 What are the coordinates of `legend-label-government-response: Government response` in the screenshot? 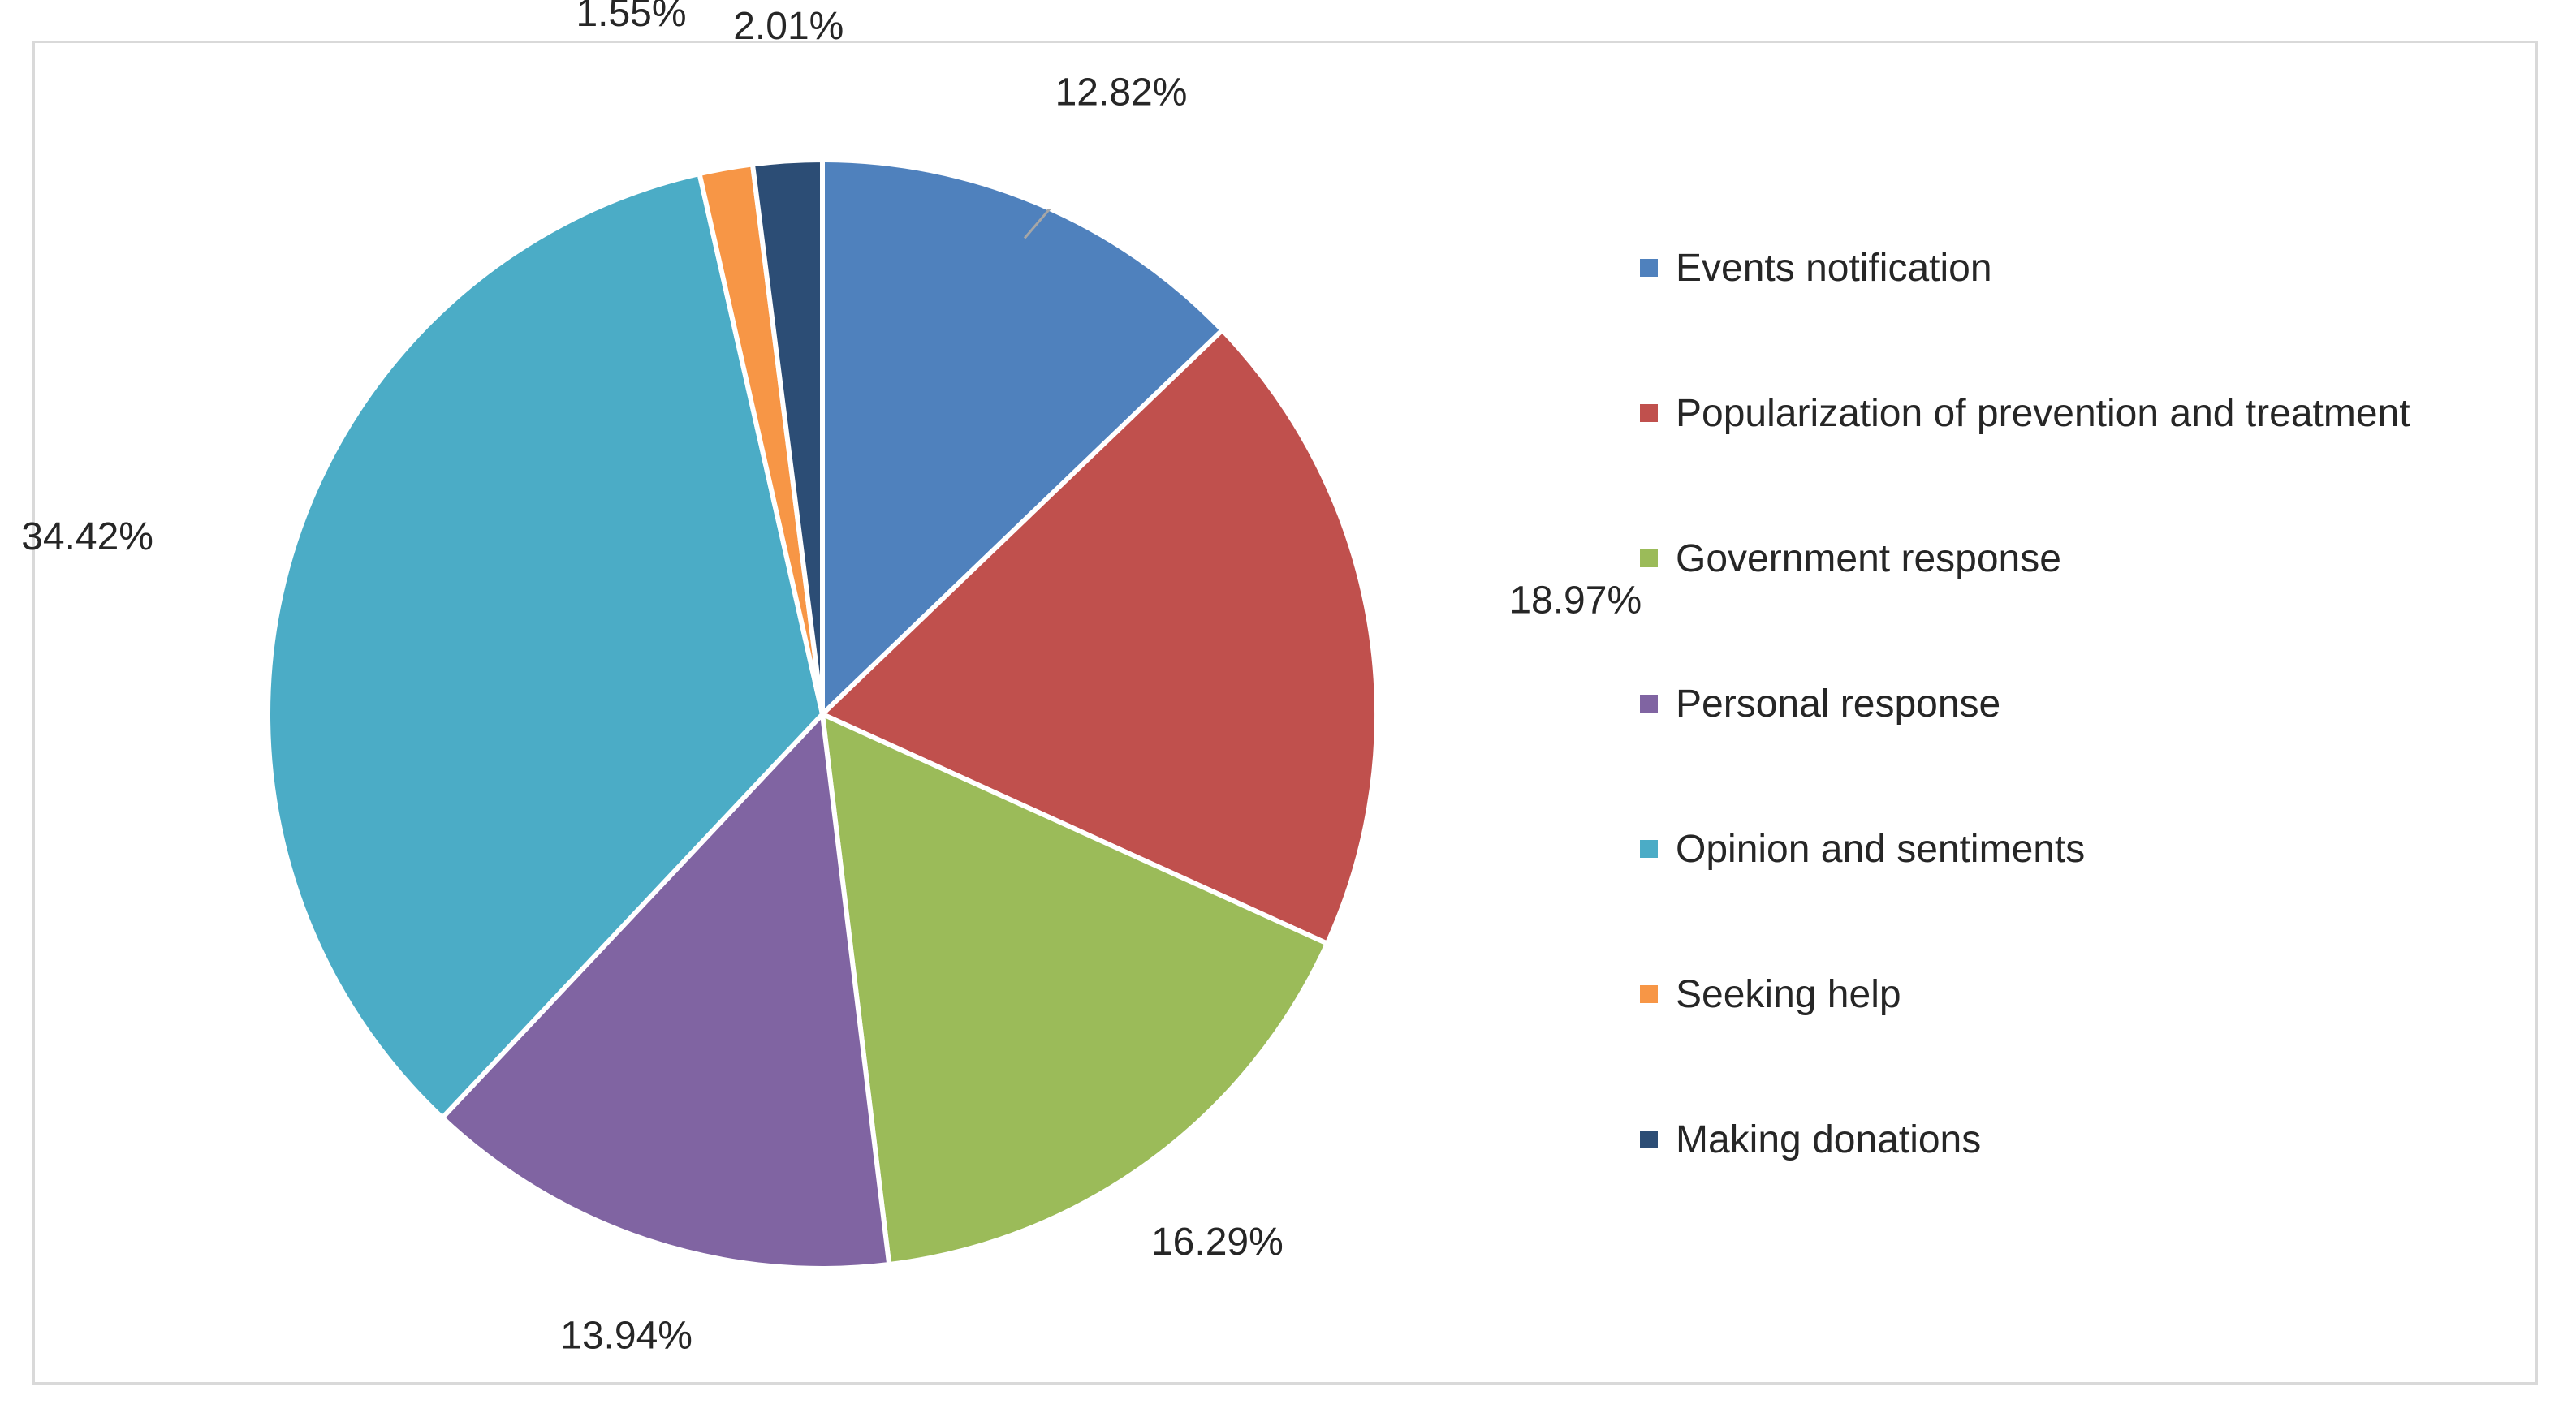 It's located at (1868, 558).